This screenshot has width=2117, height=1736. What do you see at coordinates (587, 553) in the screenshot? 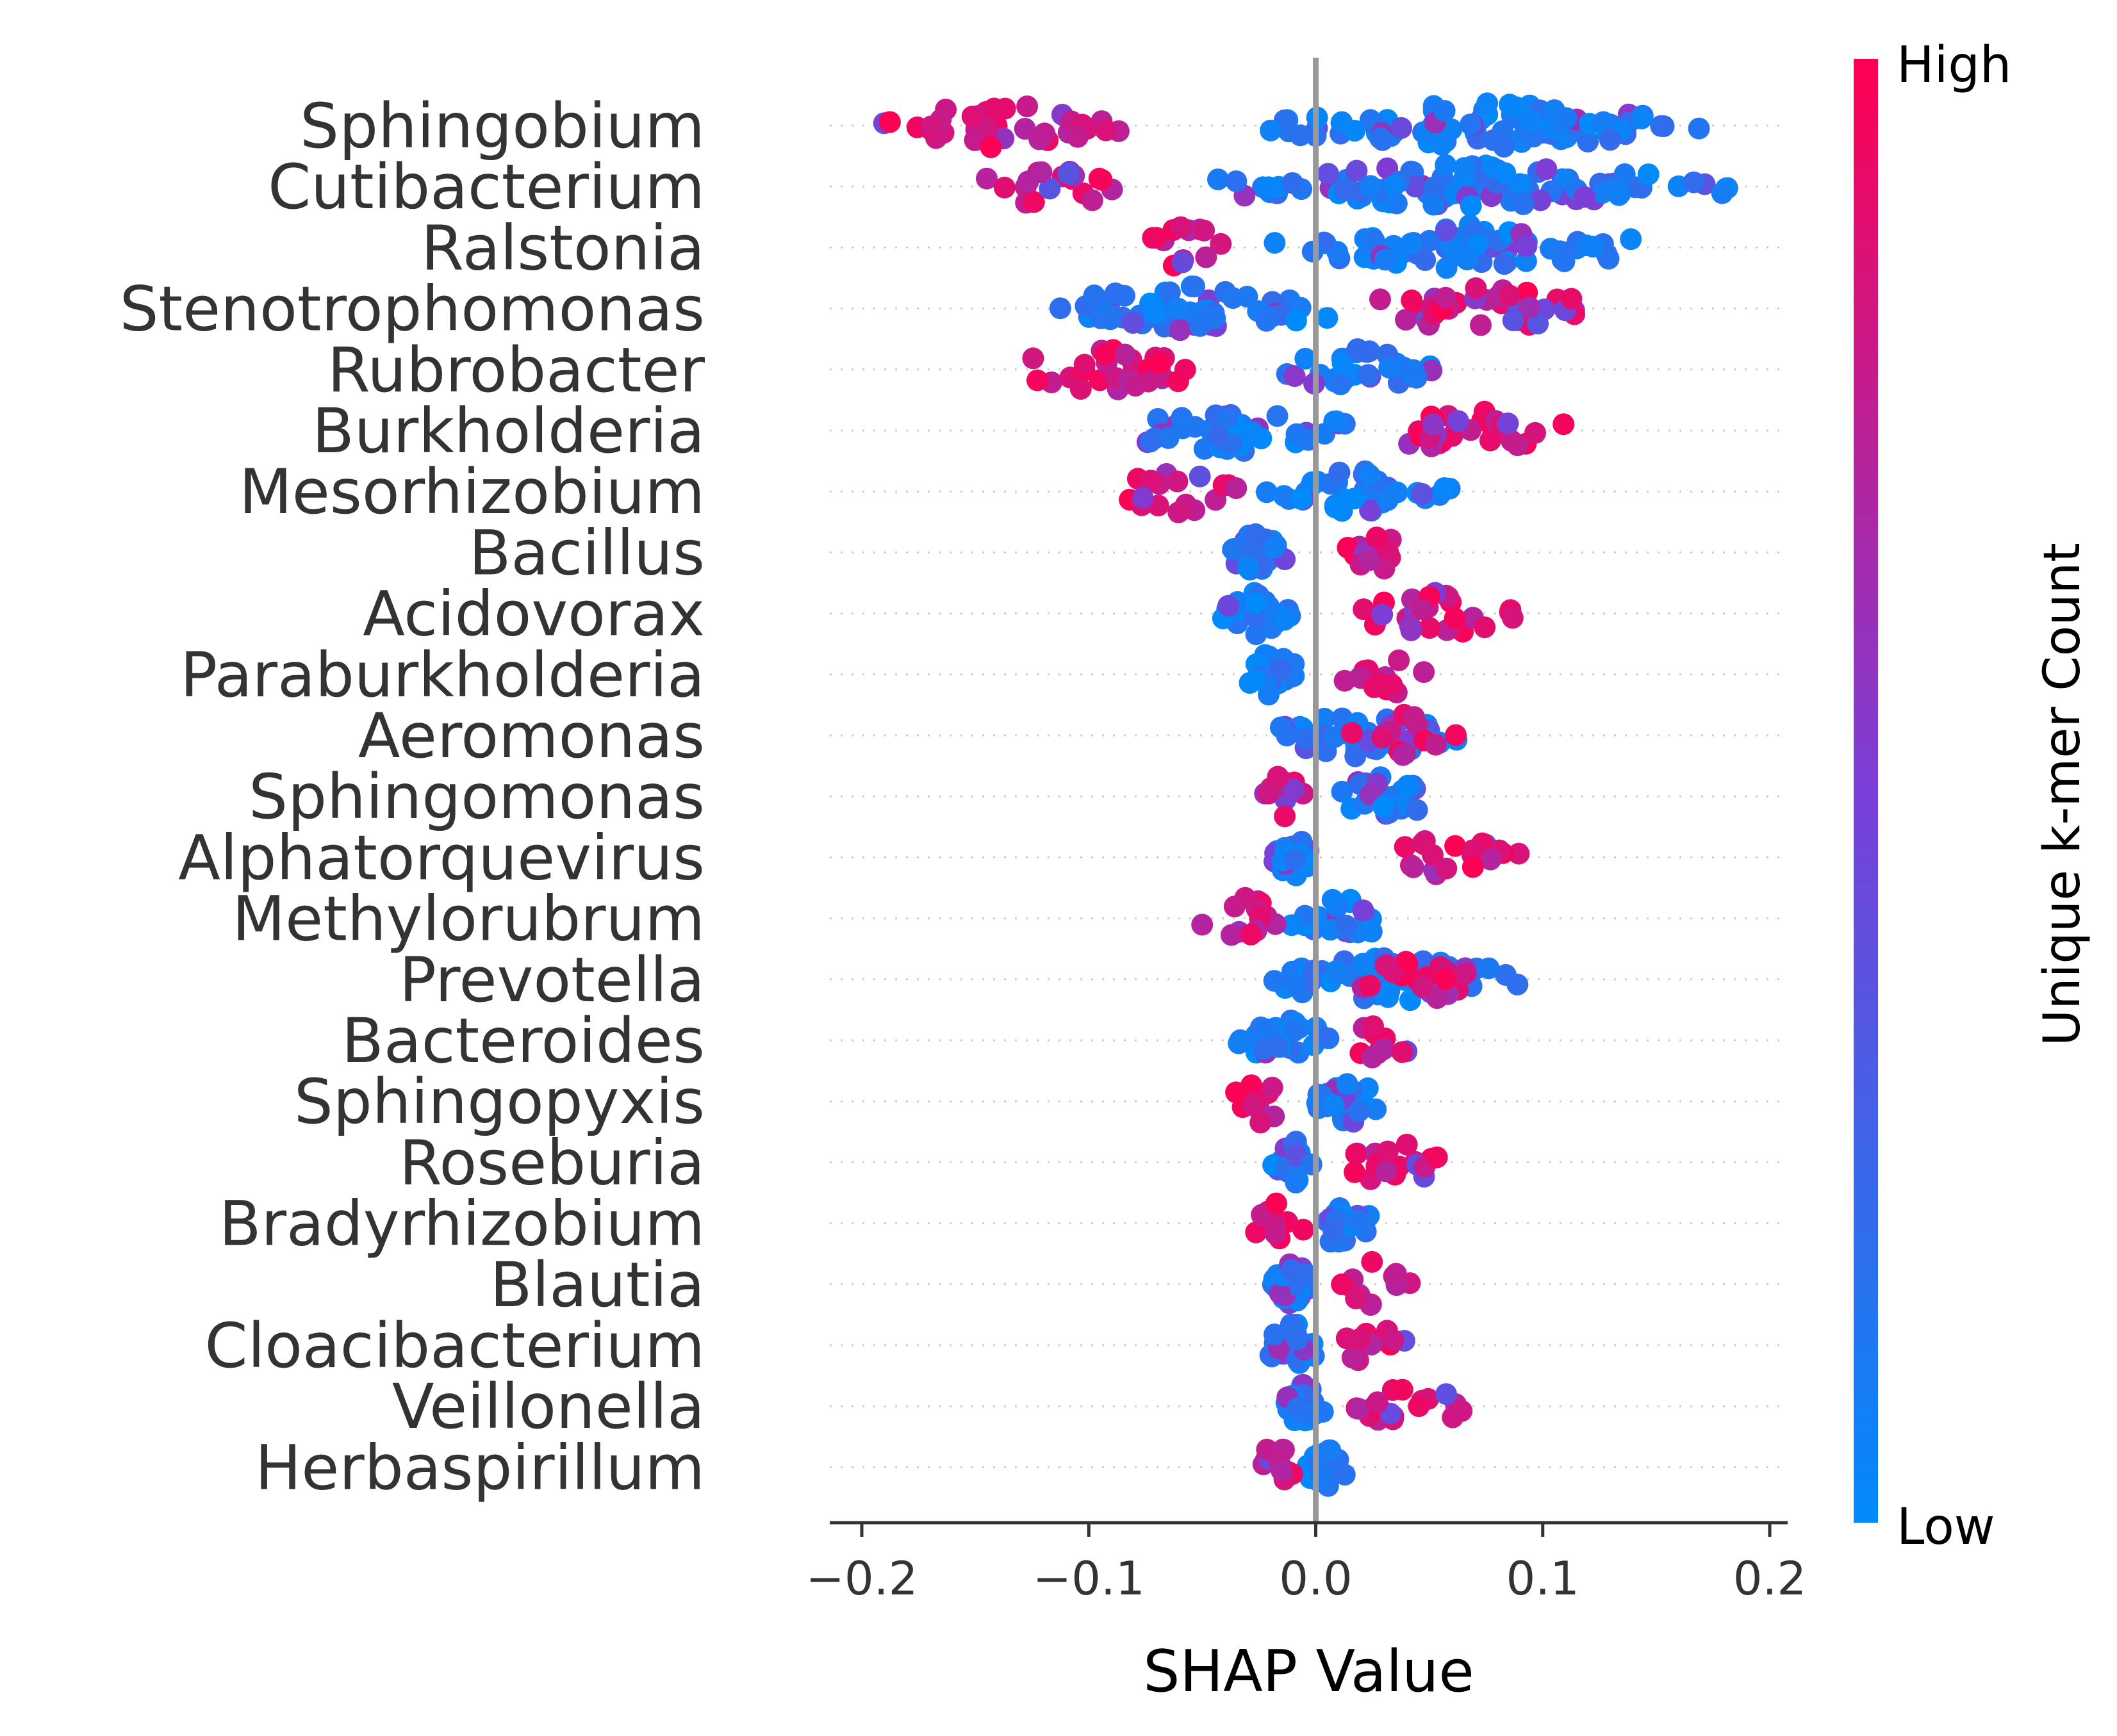
I see `feature-label: Bacillus` at bounding box center [587, 553].